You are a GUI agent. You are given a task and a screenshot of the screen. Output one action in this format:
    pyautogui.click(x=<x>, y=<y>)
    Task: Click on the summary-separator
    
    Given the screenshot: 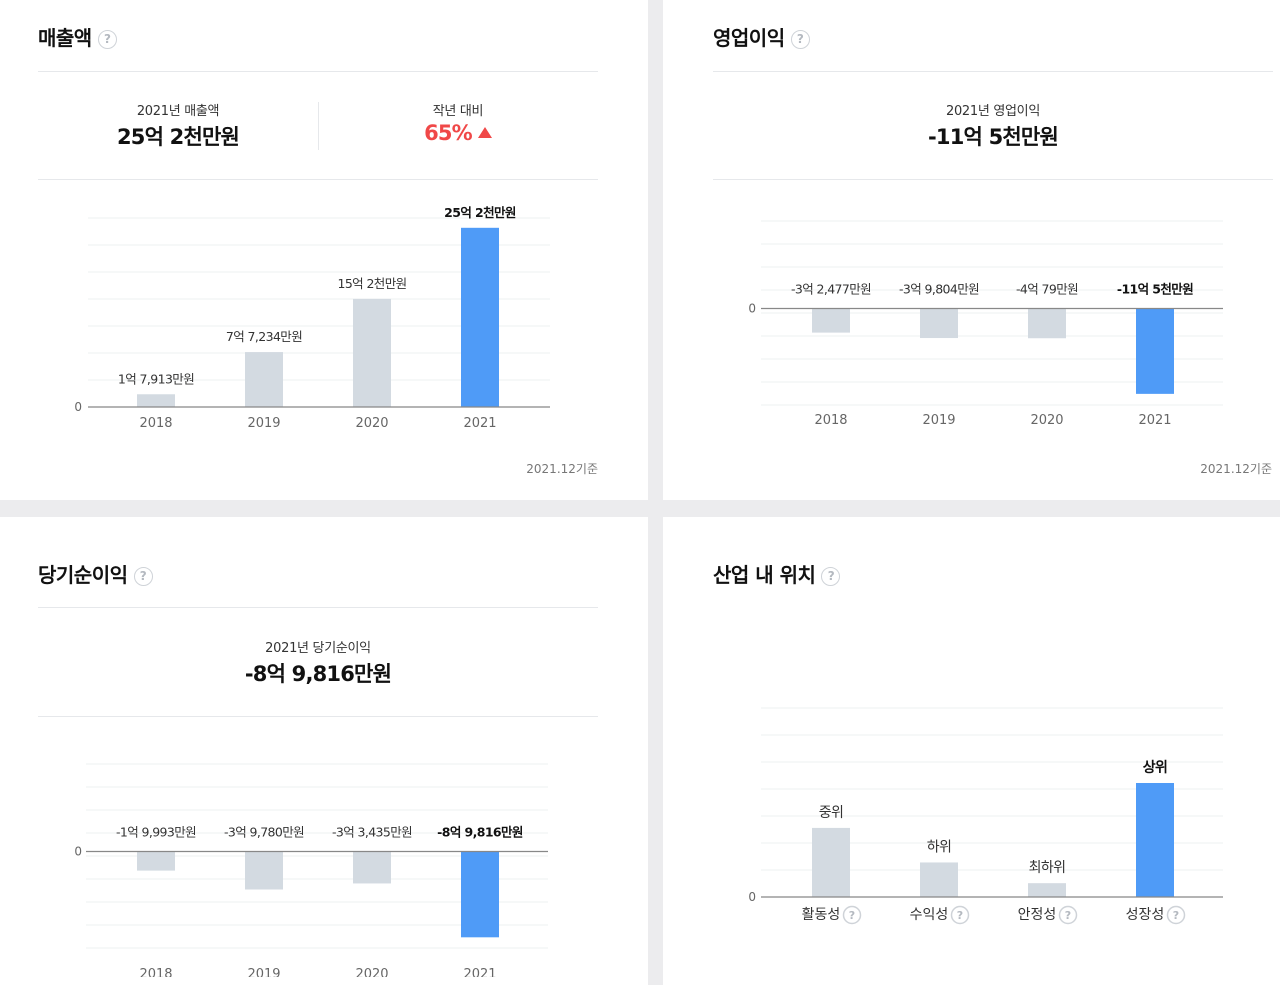 What is the action you would take?
    pyautogui.click(x=318, y=126)
    